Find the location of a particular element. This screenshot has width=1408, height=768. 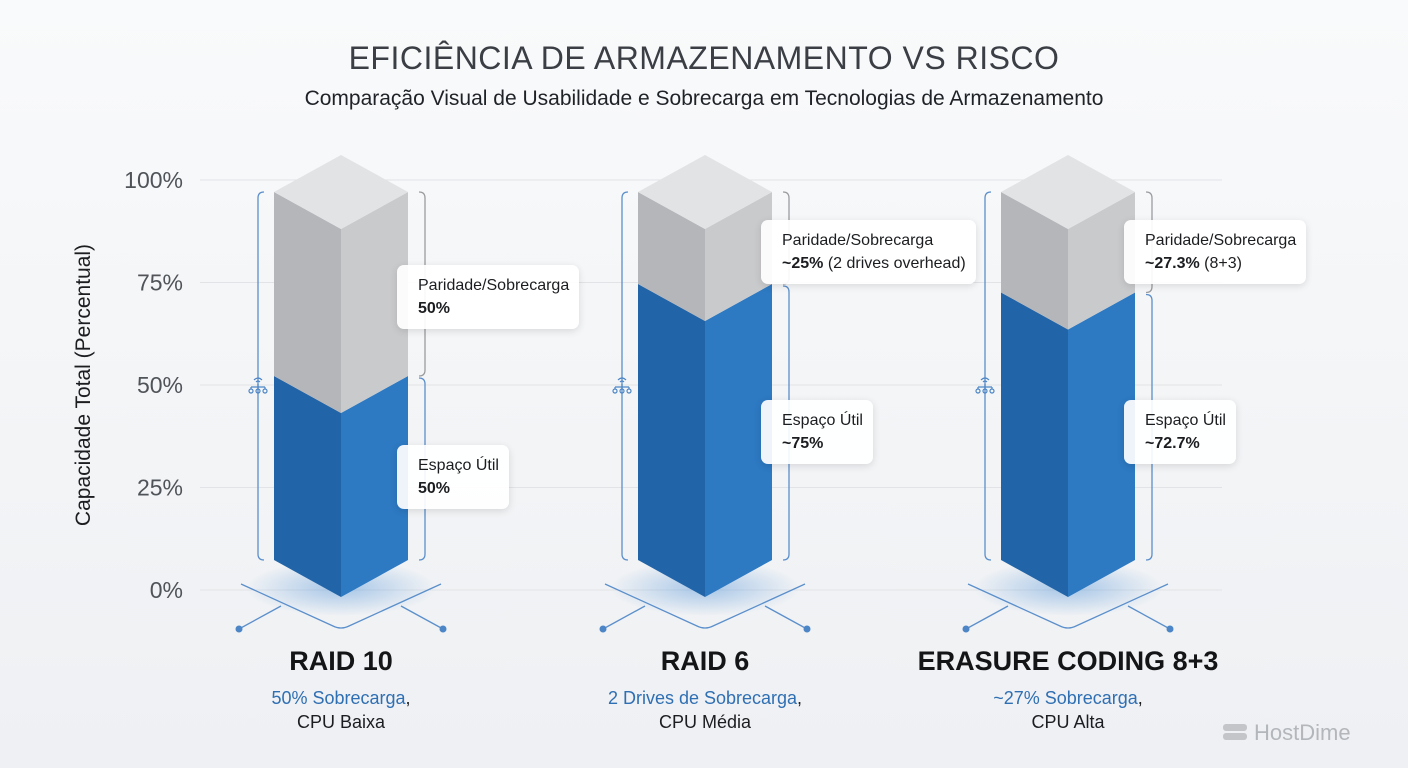

overhead-label-note: (2 drives overhead) is located at coordinates (894, 263).